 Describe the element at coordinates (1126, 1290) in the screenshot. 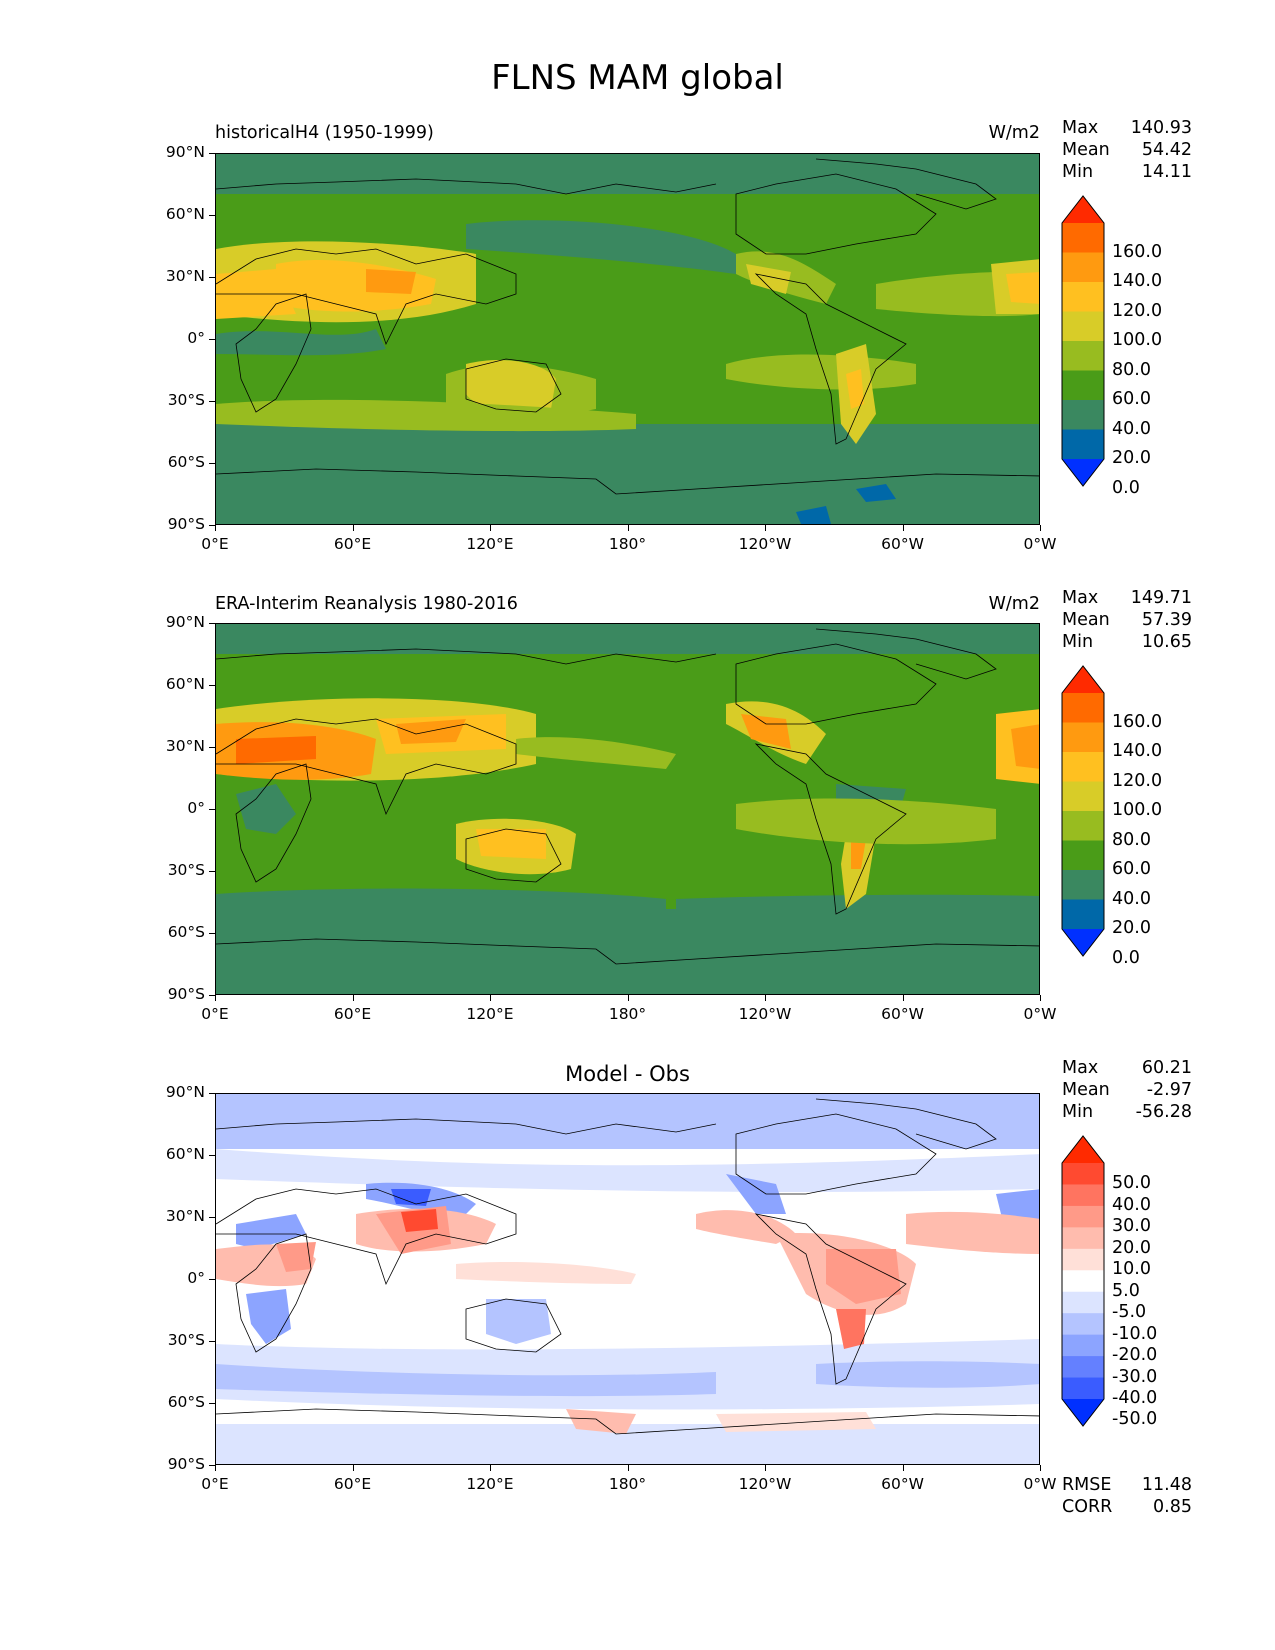

I see `colorbar-label: 5.0` at that location.